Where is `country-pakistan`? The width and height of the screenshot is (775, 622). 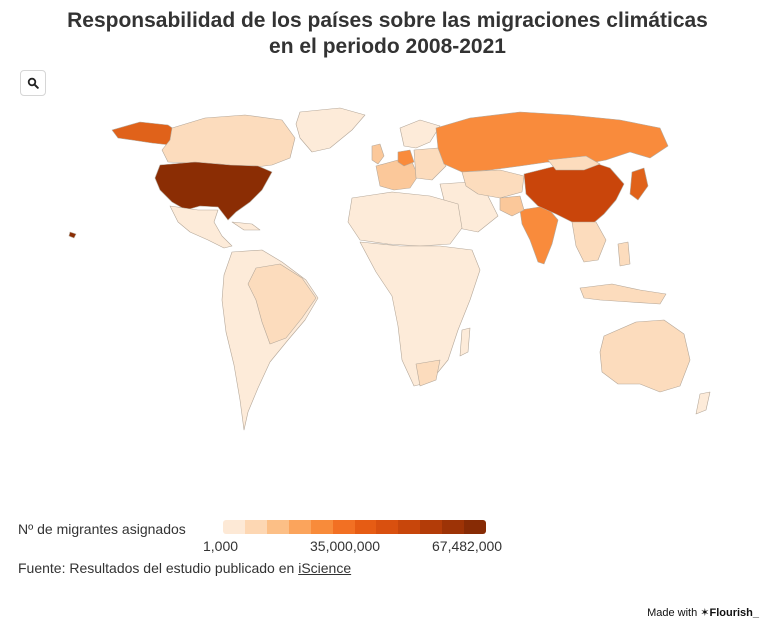 country-pakistan is located at coordinates (512, 206).